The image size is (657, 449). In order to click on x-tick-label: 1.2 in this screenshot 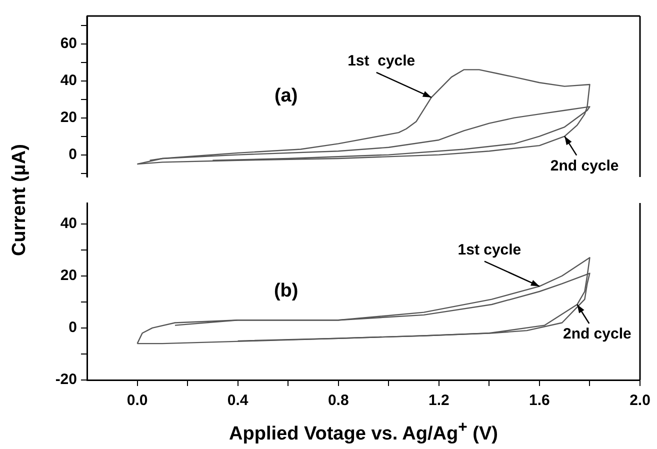, I will do `click(439, 401)`.